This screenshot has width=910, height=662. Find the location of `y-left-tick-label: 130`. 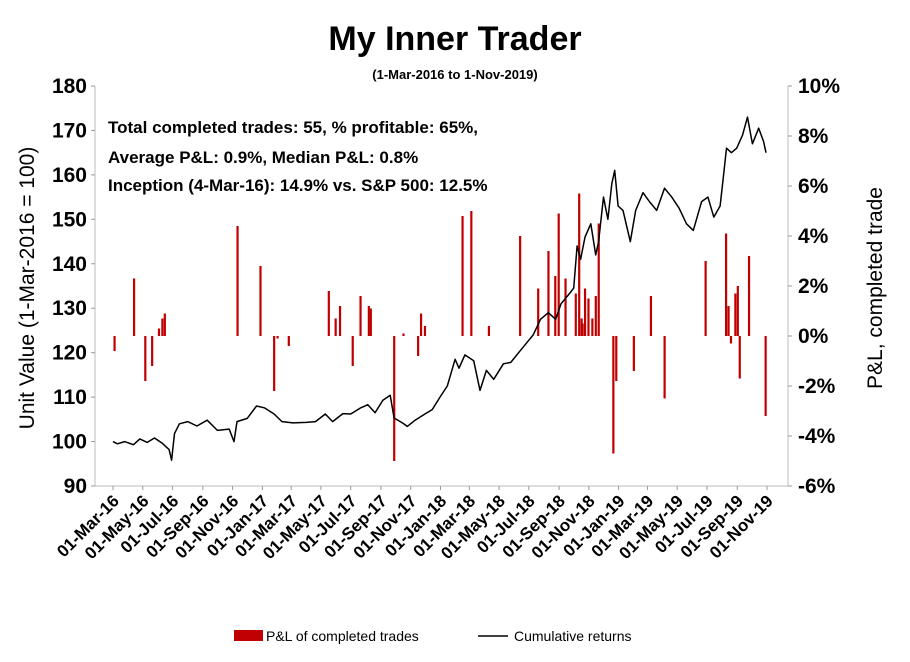

y-left-tick-label: 130 is located at coordinates (69, 308).